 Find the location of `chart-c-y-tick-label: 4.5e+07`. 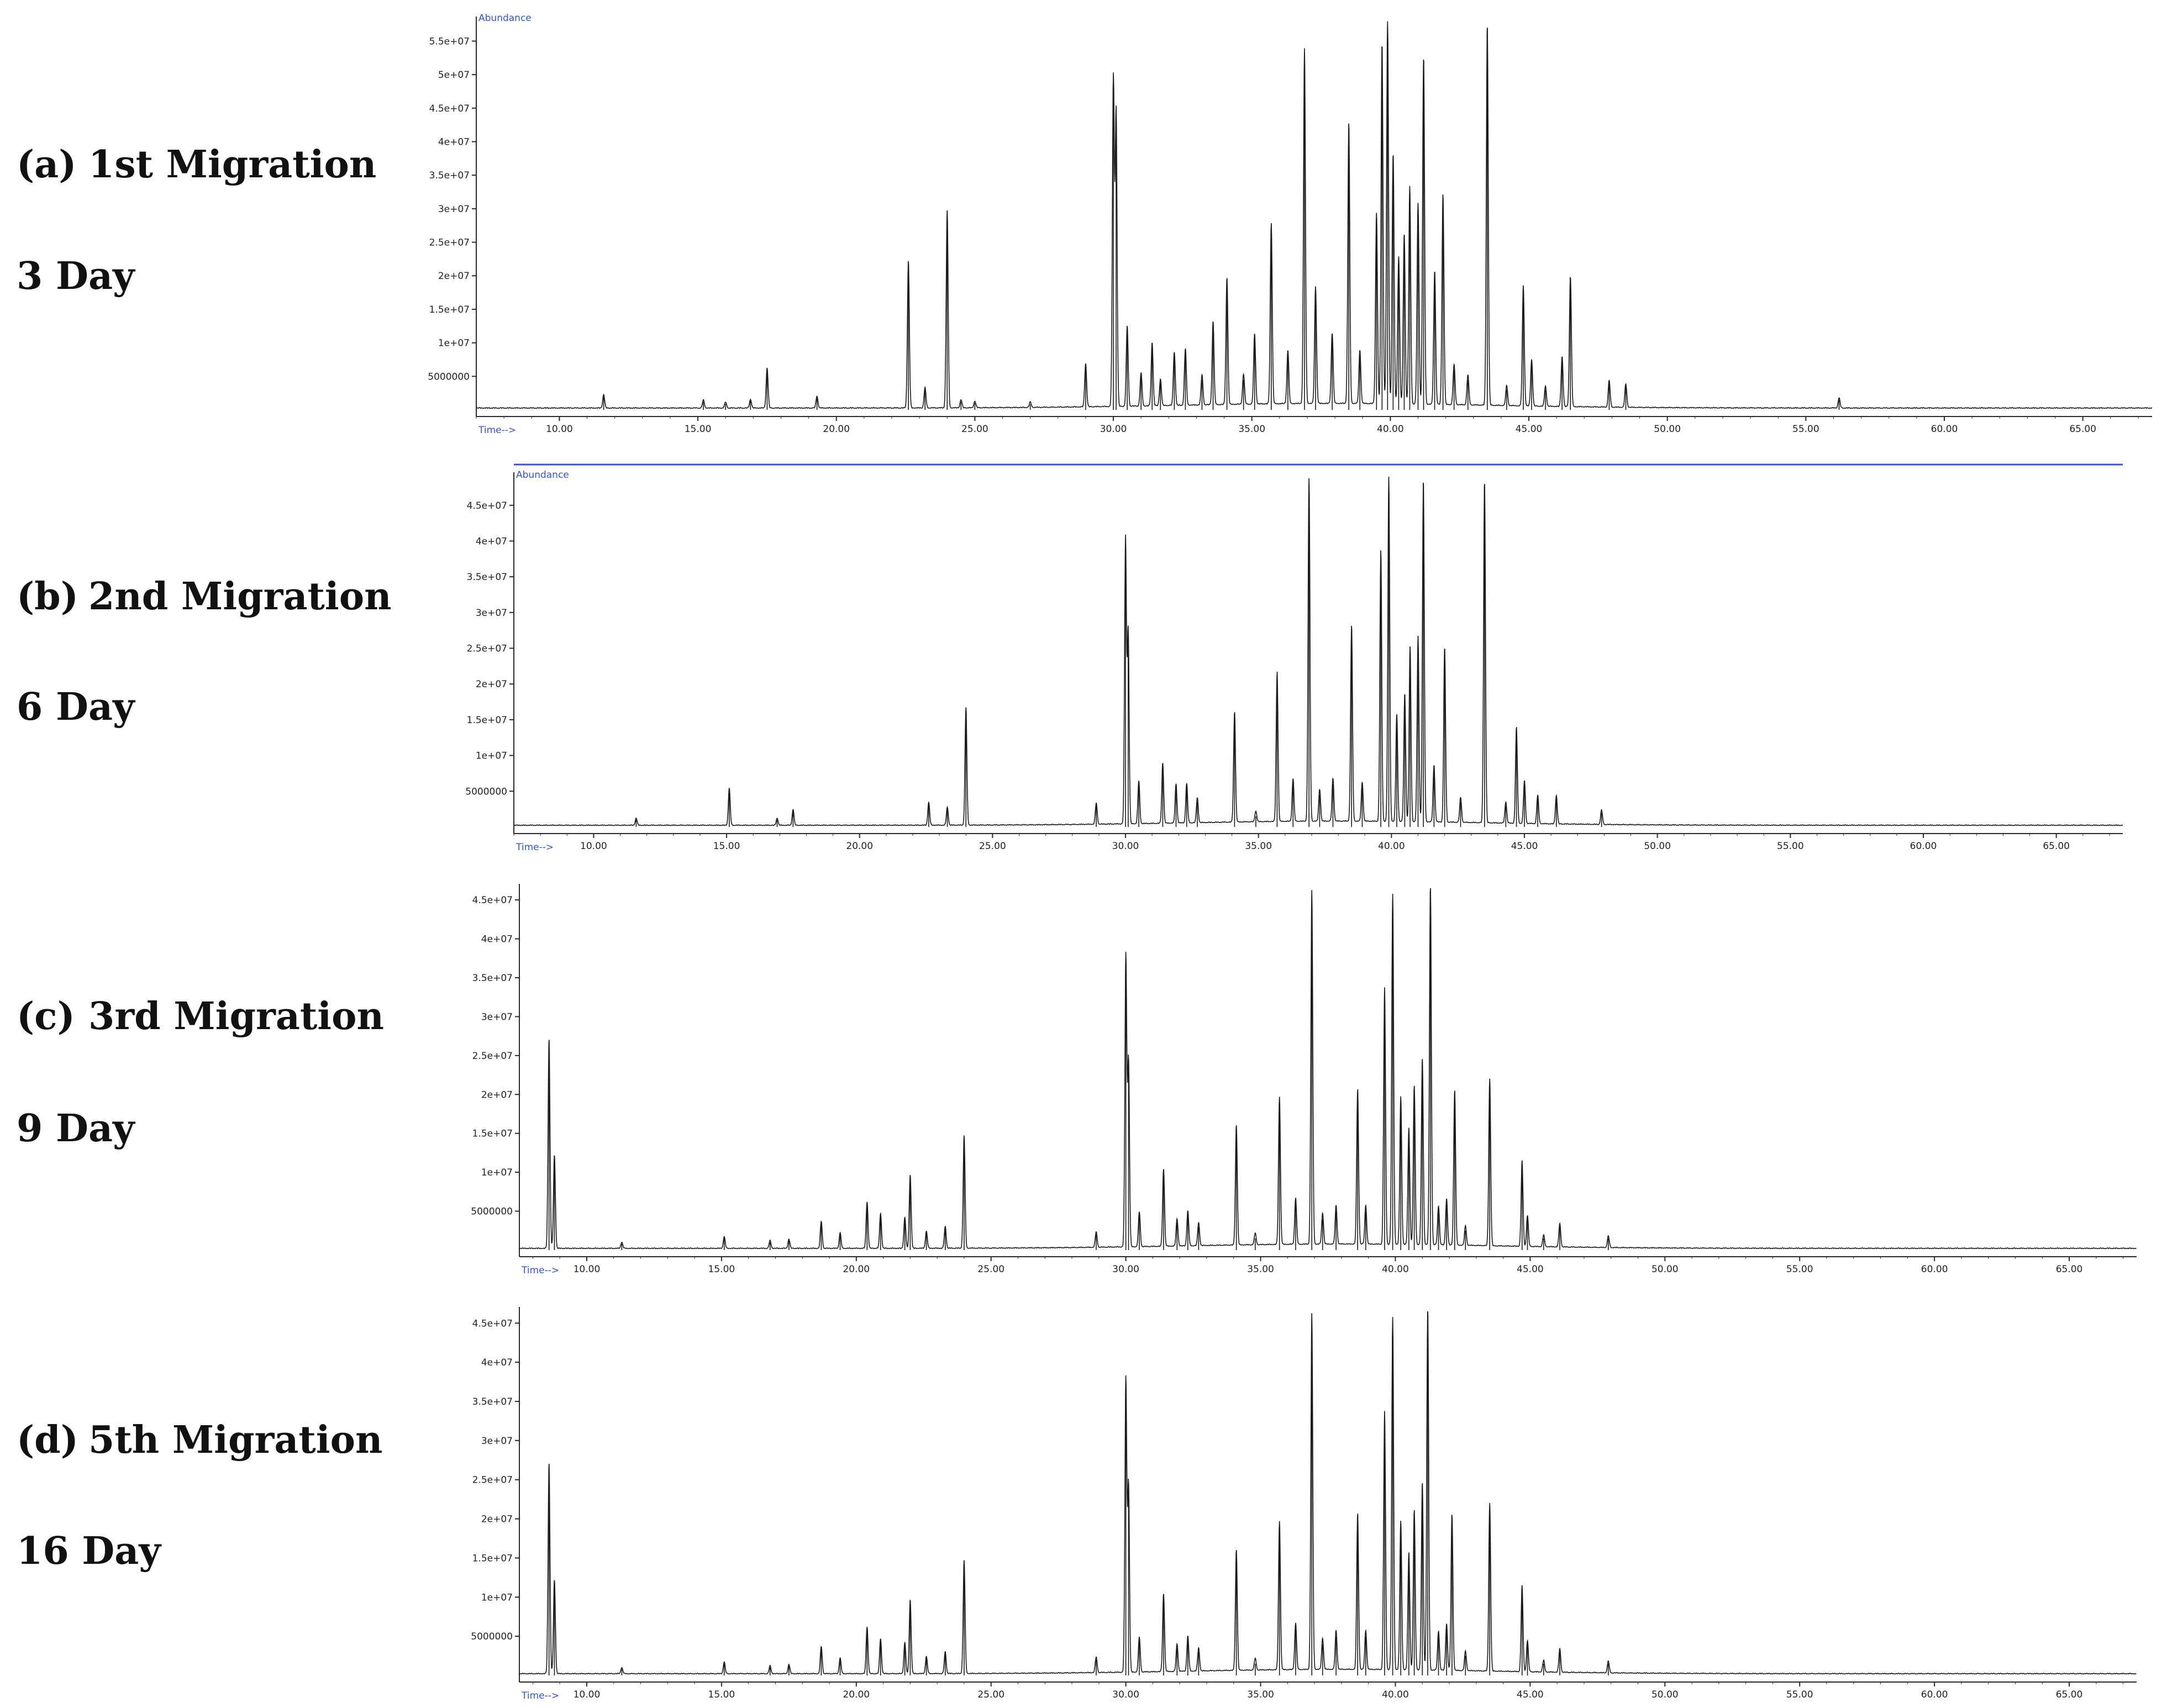

chart-c-y-tick-label: 4.5e+07 is located at coordinates (492, 901).